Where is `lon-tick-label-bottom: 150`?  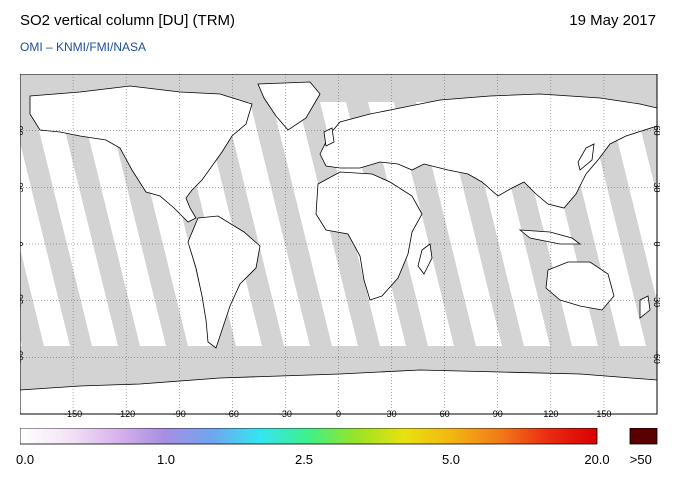
lon-tick-label-bottom: 150 is located at coordinates (603, 414).